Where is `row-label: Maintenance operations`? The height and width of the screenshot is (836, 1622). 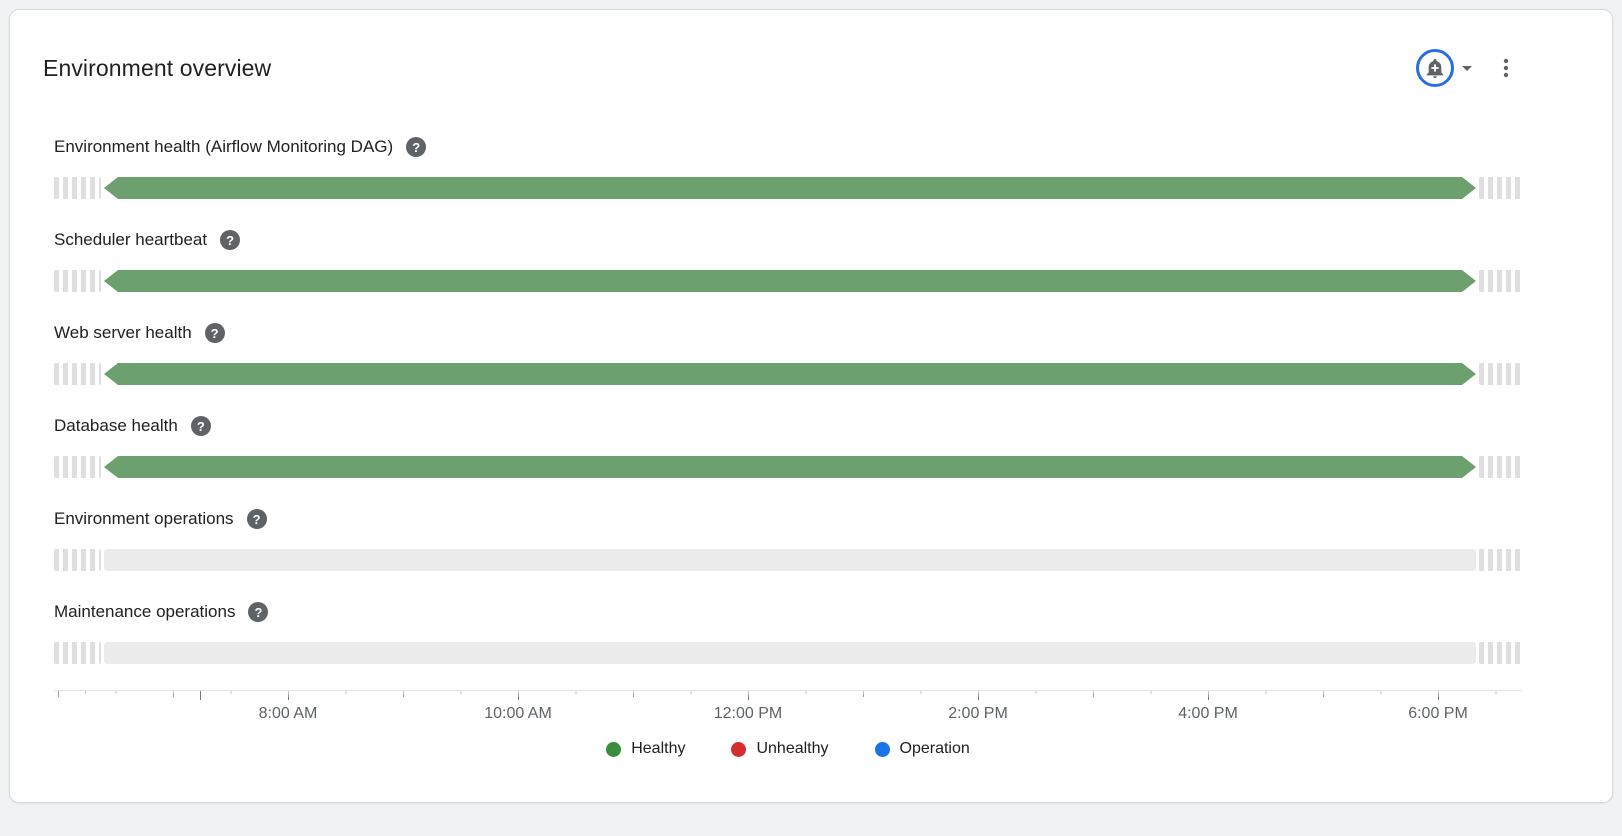 row-label: Maintenance operations is located at coordinates (145, 611).